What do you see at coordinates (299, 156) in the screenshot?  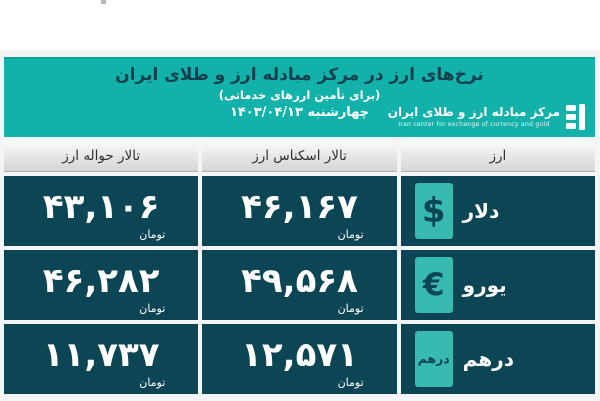 I see `col-header-banknote-hall: تالار اسکناس ارز` at bounding box center [299, 156].